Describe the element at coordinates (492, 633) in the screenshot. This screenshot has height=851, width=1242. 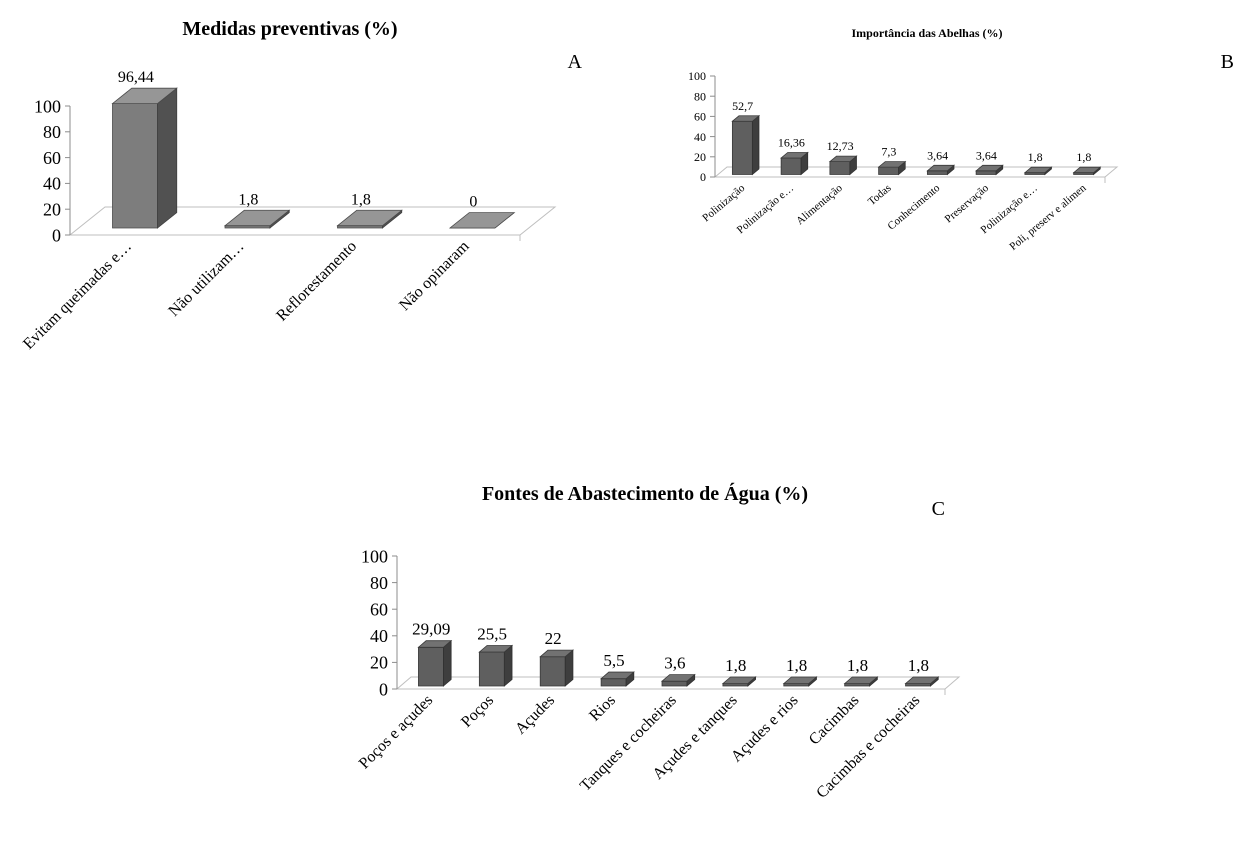
I see `value-label: 25,5` at that location.